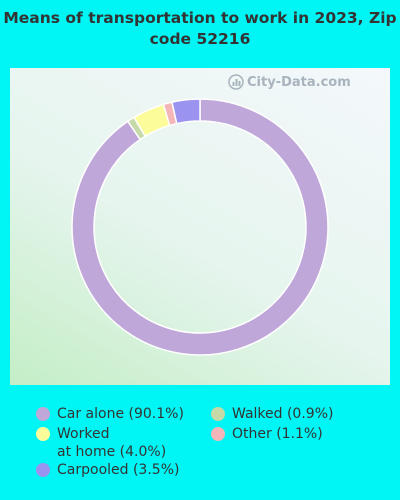  Describe the element at coordinates (186, 111) in the screenshot. I see `slice-carpooled` at that location.